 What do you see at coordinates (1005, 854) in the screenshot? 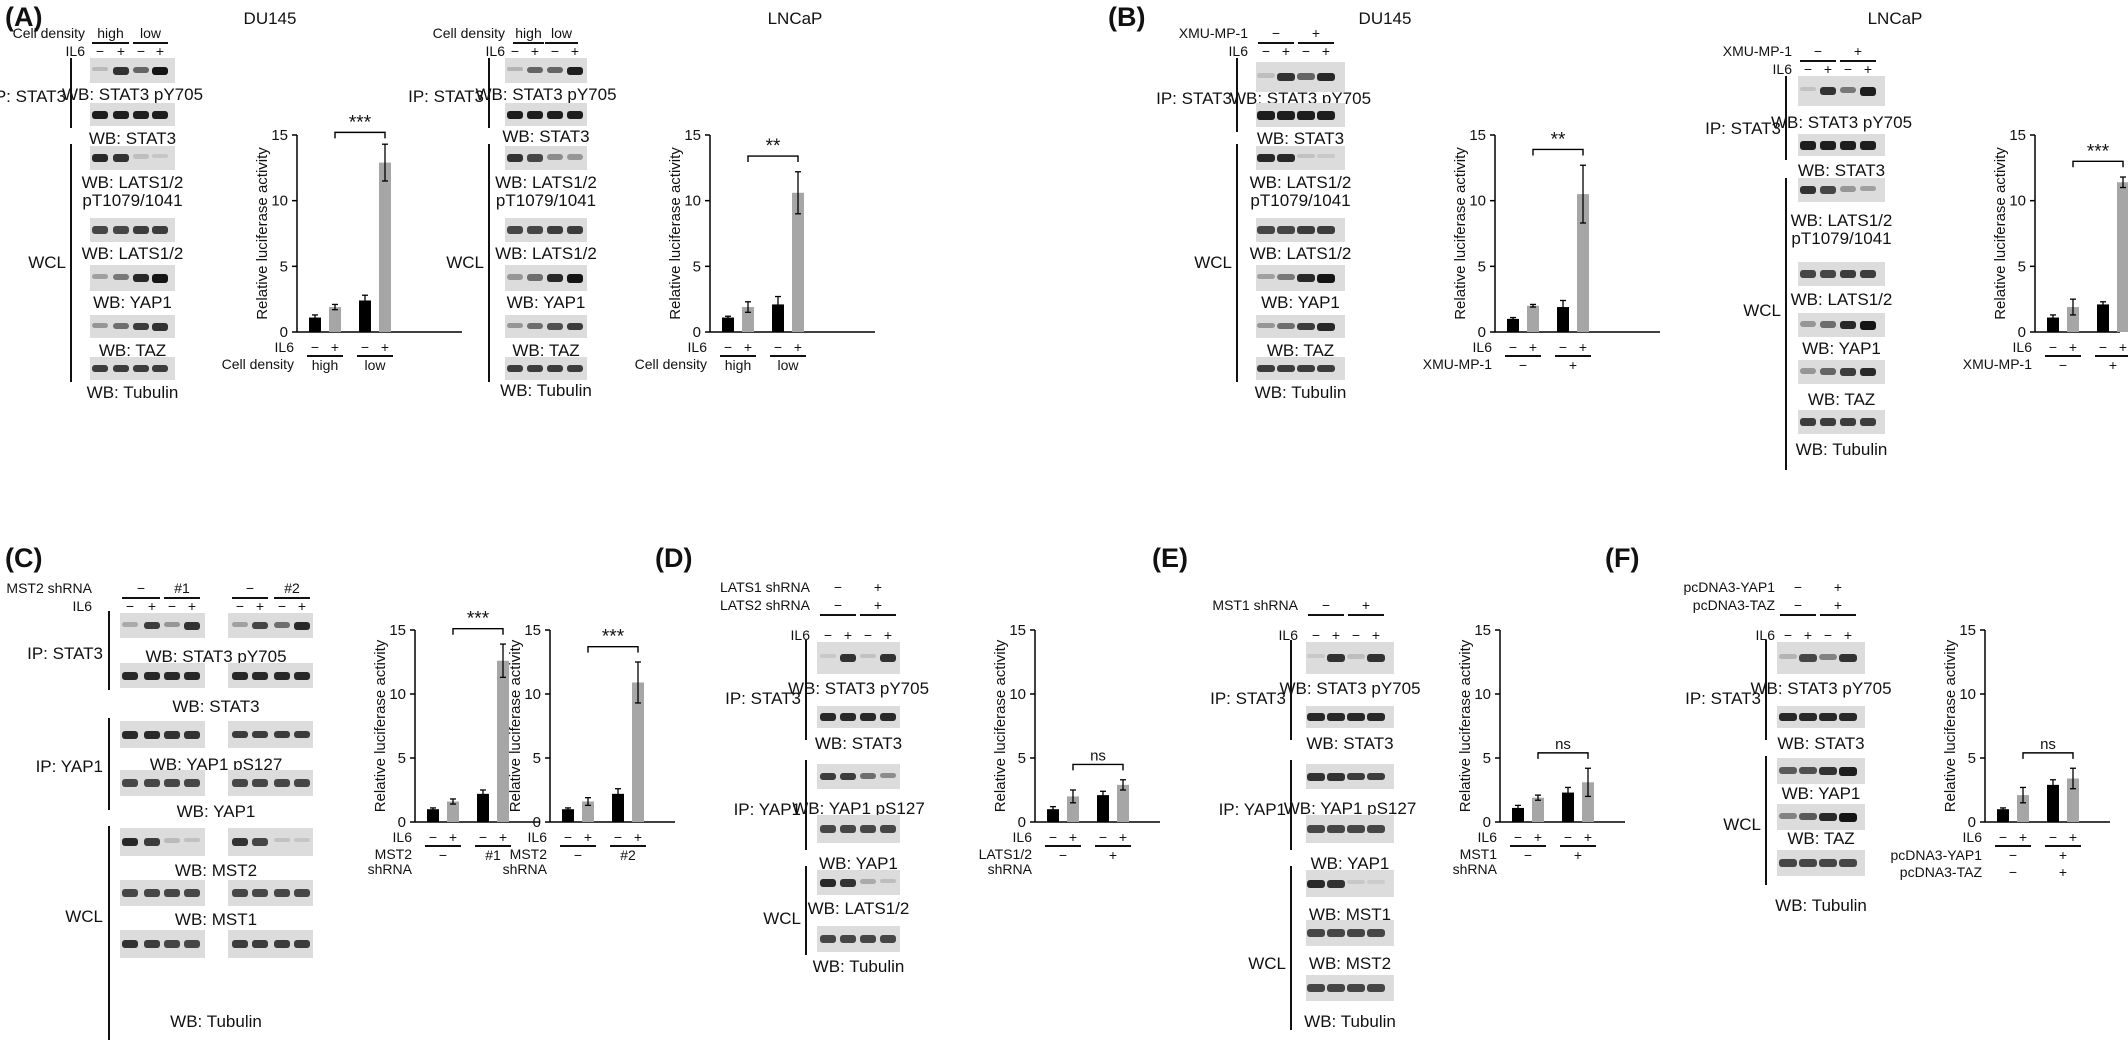
I see `condition-label: LATS1/2` at bounding box center [1005, 854].